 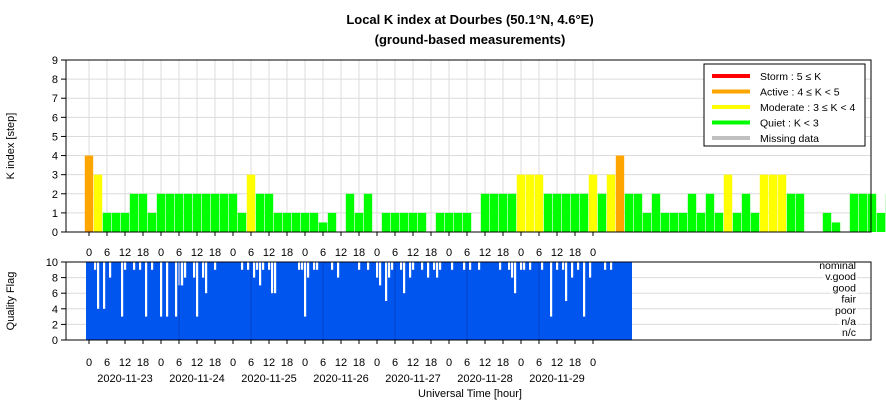 I want to click on q-y-tick-label: 0, so click(x=55, y=341).